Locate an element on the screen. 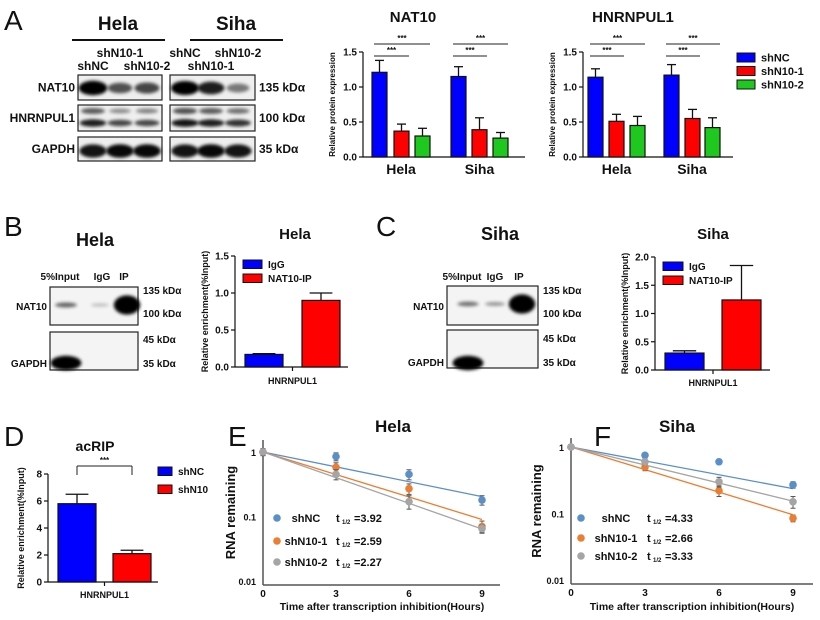 The height and width of the screenshot is (620, 820). category-label: Hela is located at coordinates (617, 169).